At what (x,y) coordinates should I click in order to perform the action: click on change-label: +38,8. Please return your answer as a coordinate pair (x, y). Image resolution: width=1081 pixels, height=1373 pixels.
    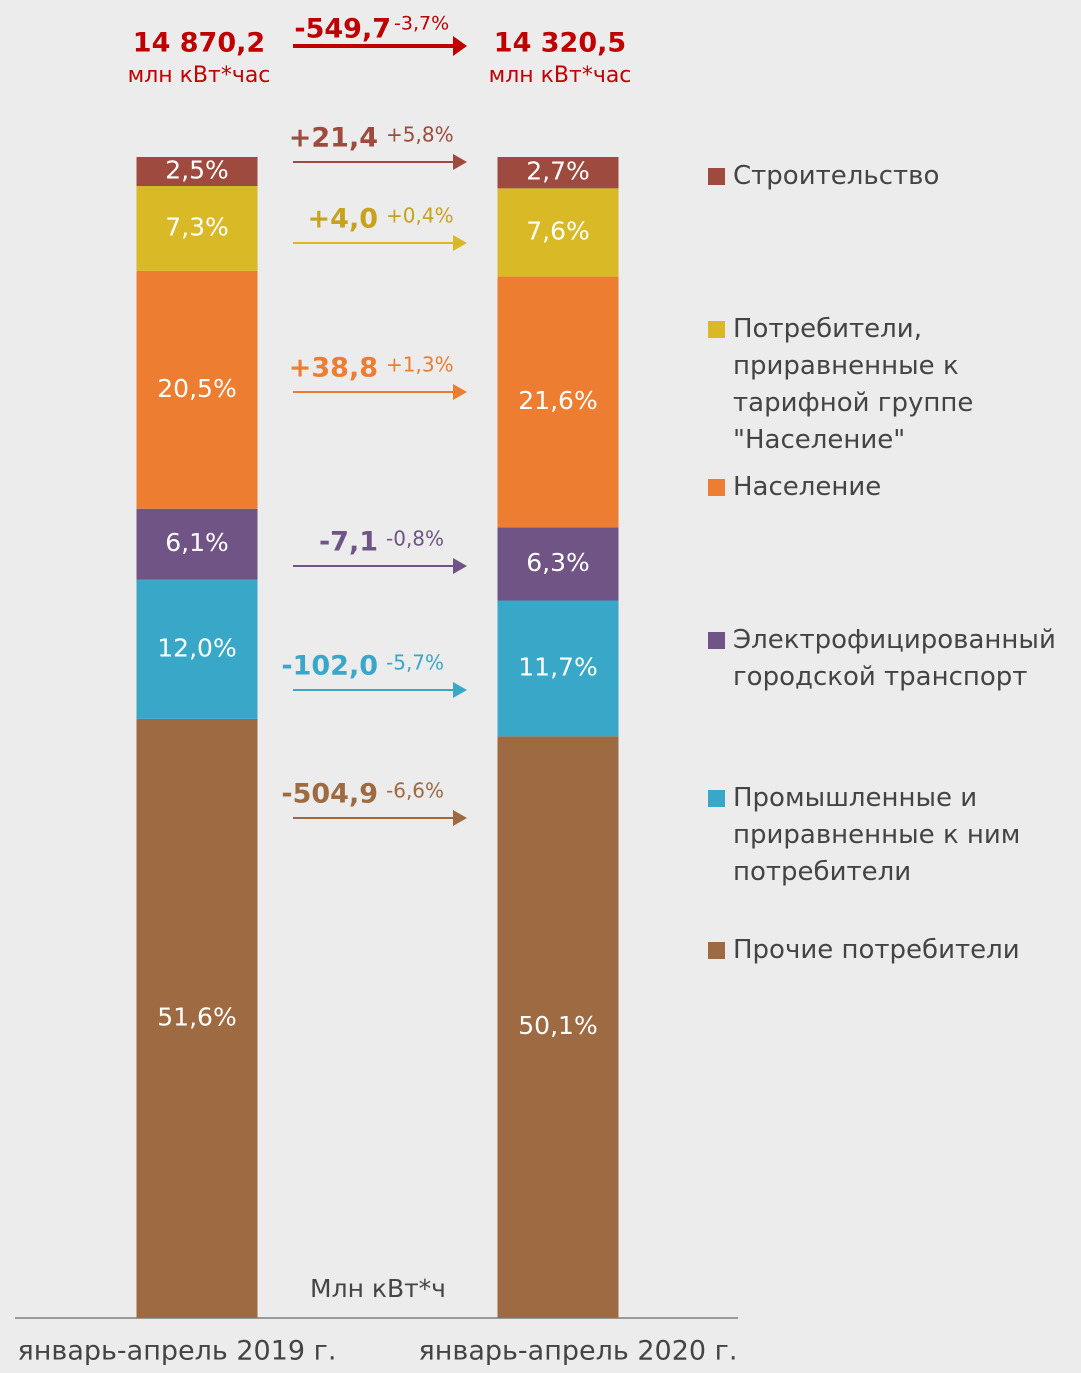
    Looking at the image, I should click on (333, 368).